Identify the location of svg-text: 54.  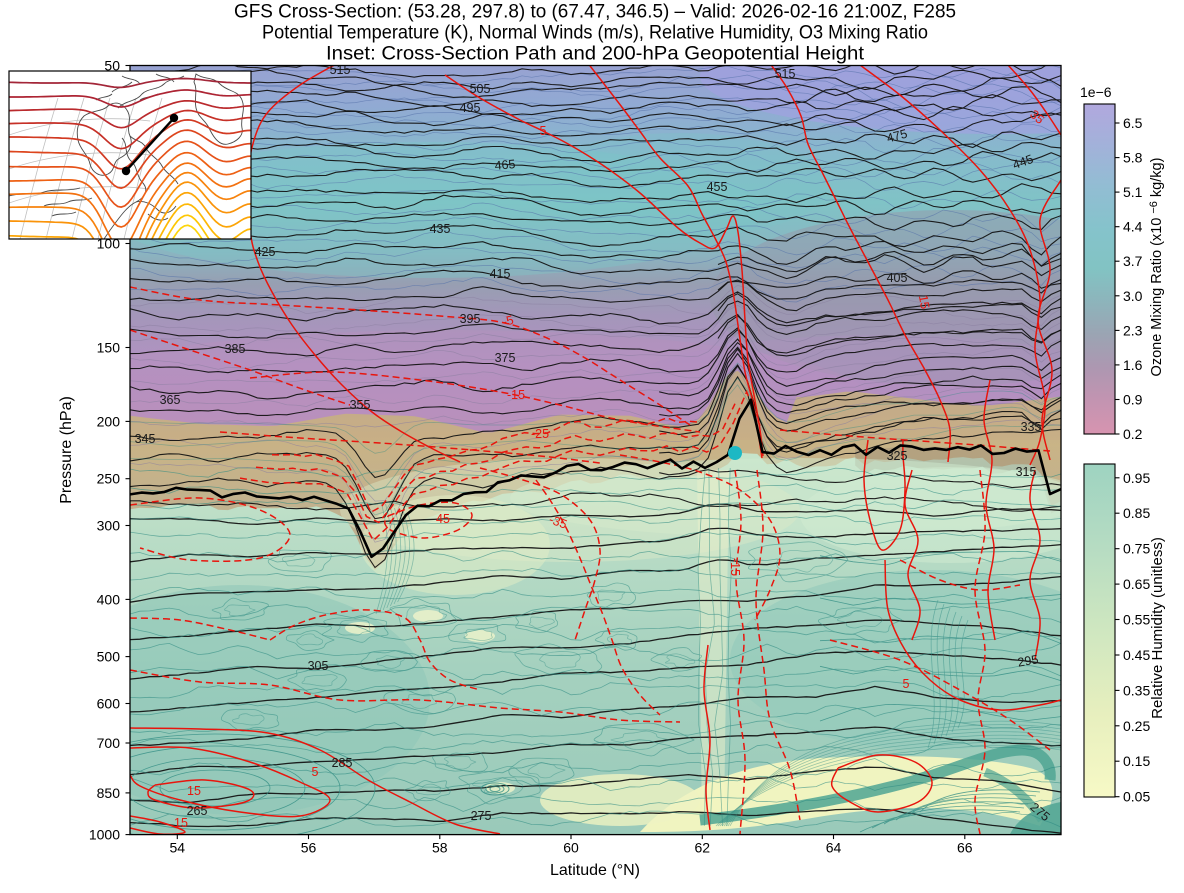
(178, 848).